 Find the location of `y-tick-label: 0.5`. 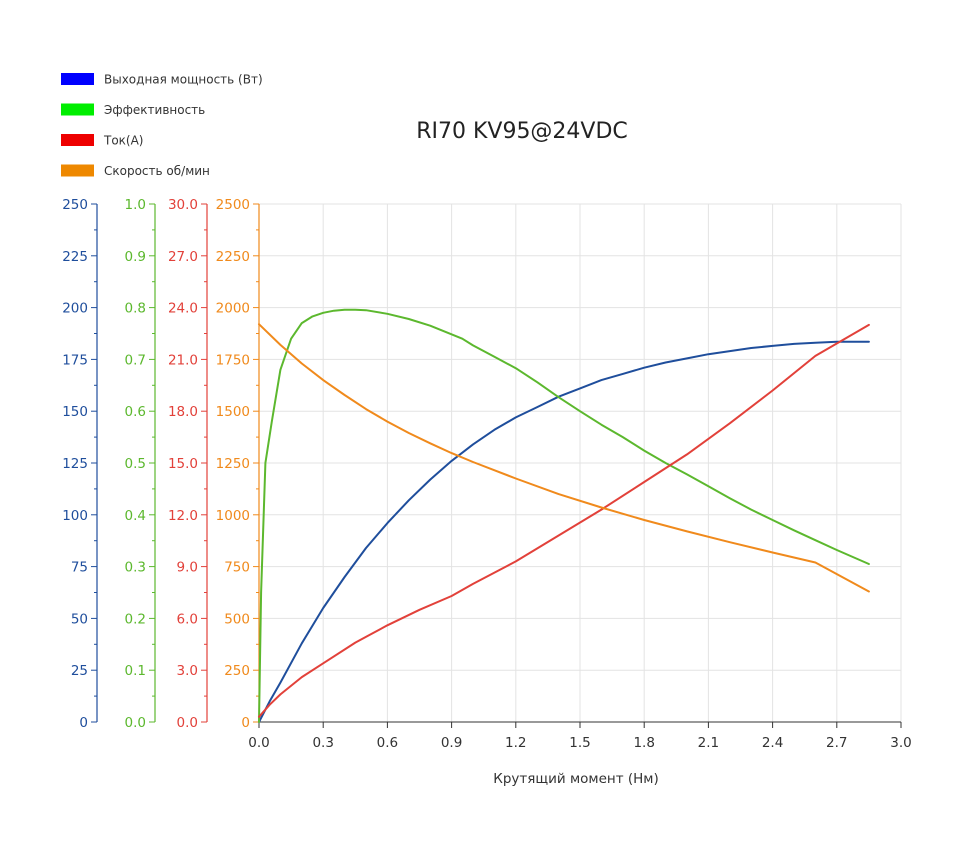

y-tick-label: 0.5 is located at coordinates (135, 464).